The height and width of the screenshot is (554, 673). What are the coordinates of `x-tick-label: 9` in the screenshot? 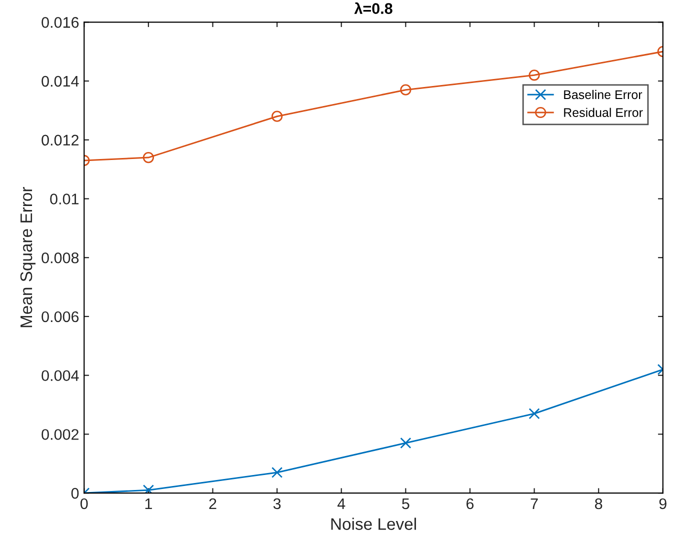 It's located at (662, 504).